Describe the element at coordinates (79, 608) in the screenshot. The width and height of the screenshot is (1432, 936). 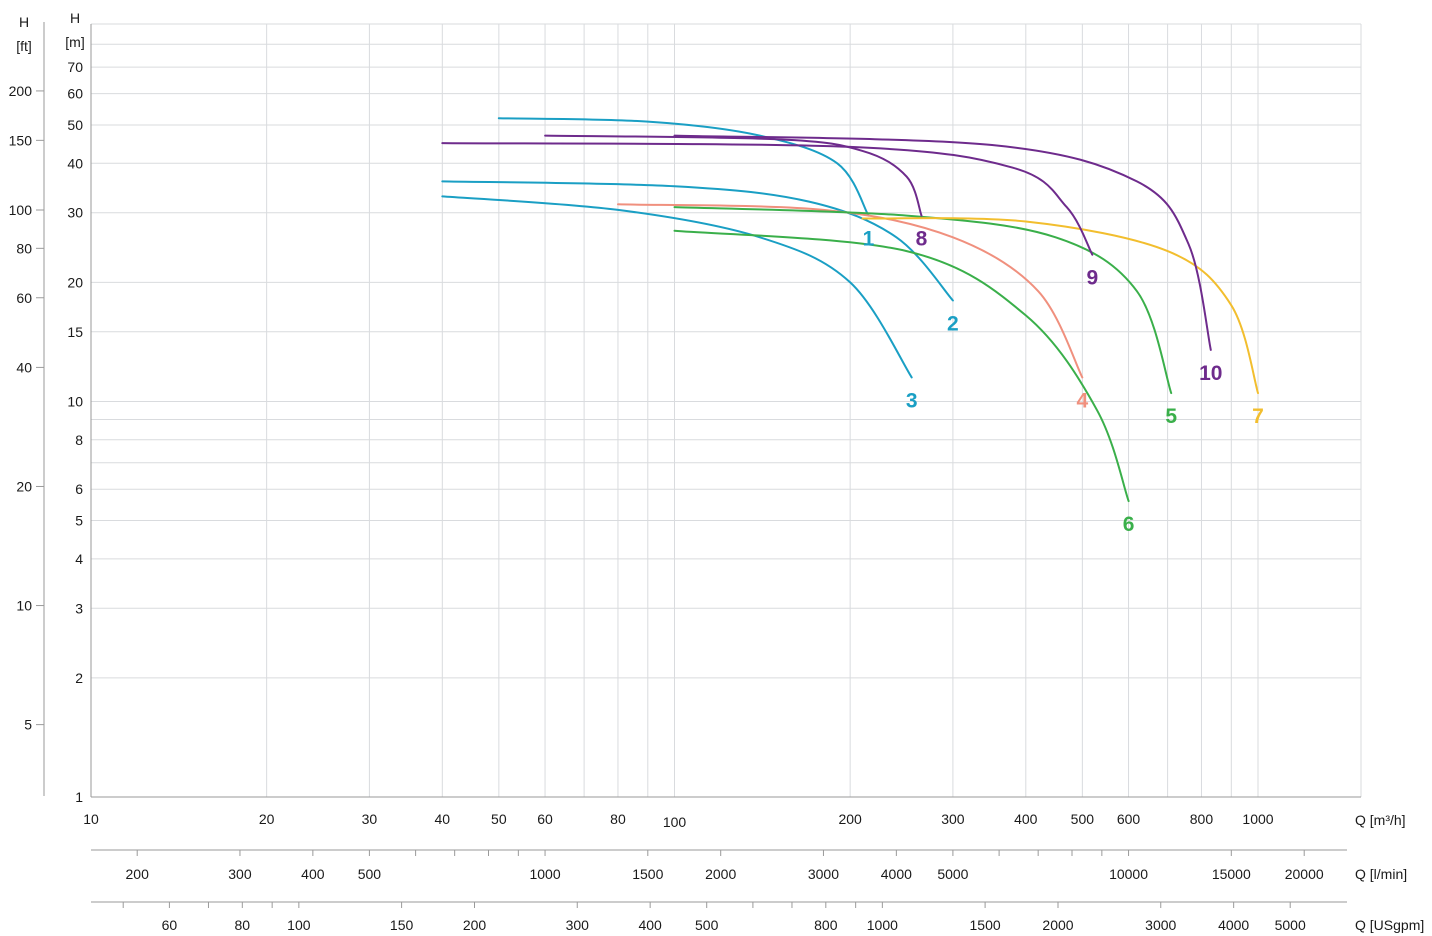
I see `y-tick-label-m: 3` at that location.